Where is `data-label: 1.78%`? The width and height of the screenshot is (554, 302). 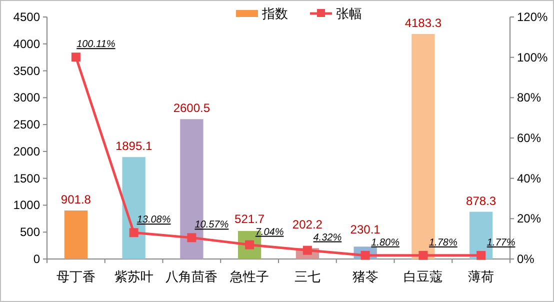
data-label: 1.78% is located at coordinates (443, 242).